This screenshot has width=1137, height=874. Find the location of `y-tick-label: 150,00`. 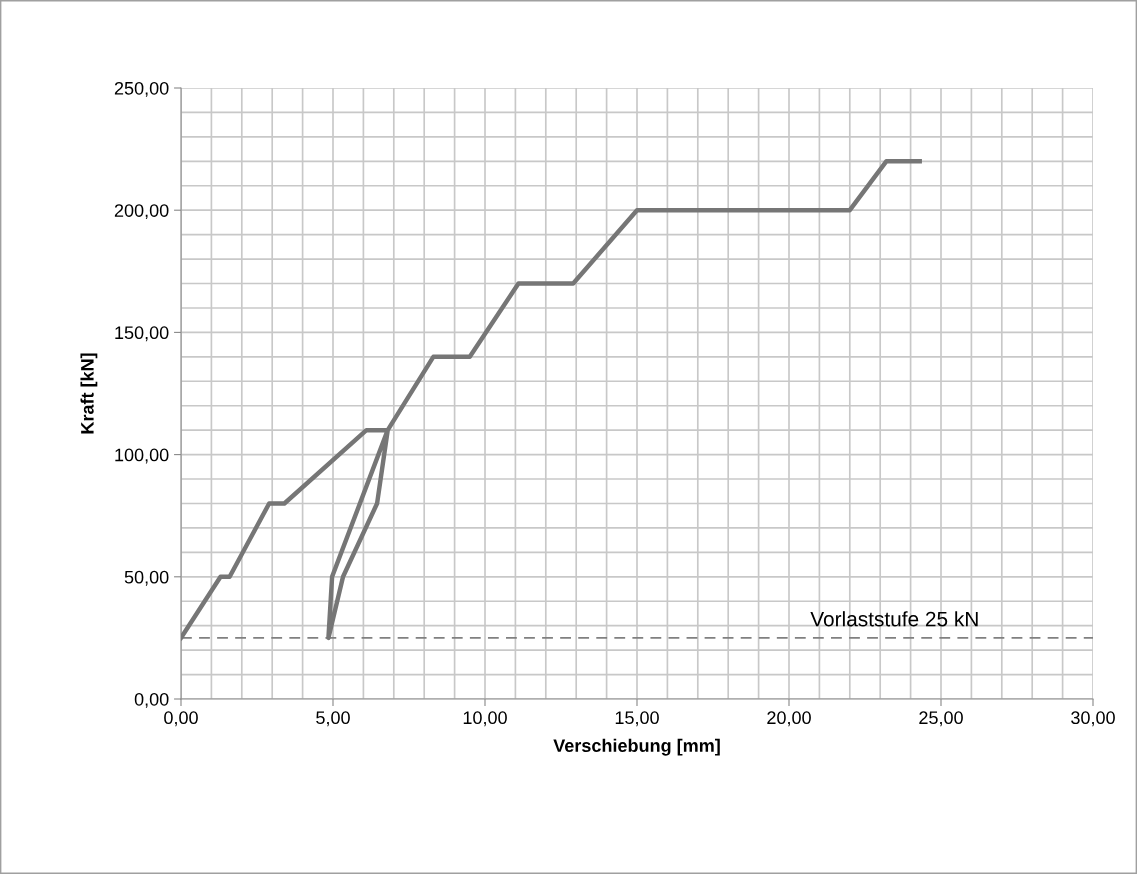

y-tick-label: 150,00 is located at coordinates (142, 334).